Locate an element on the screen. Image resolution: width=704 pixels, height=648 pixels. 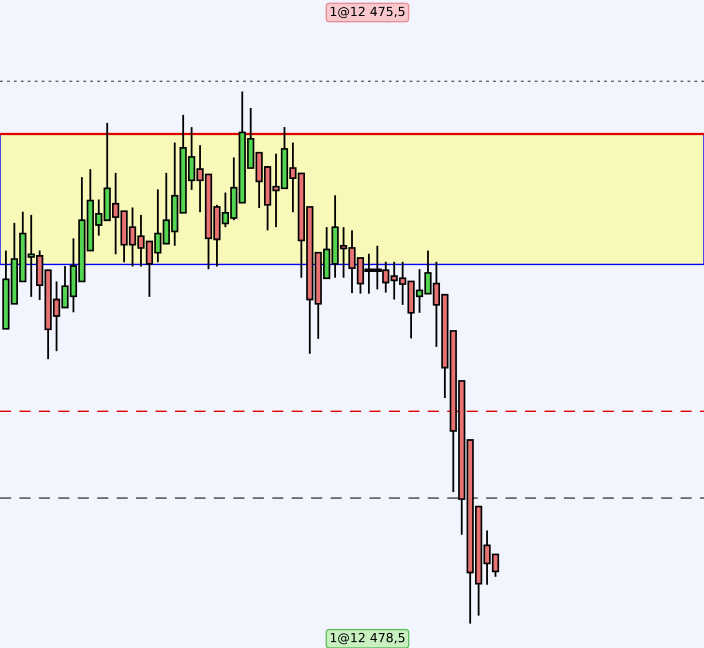
text: 1@12 475,5 is located at coordinates (367, 12).